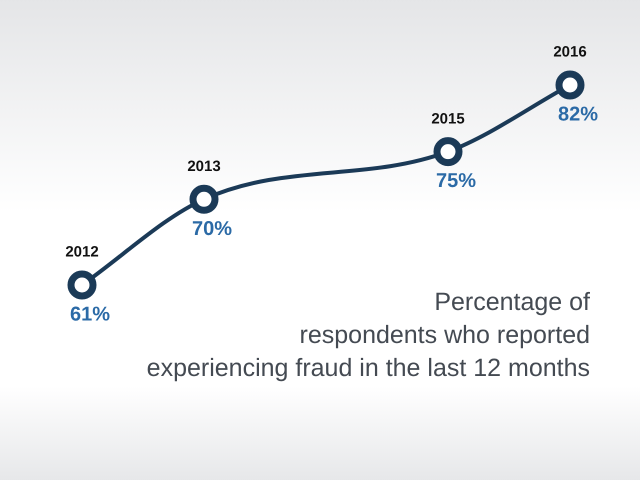 This screenshot has width=640, height=480. Describe the element at coordinates (204, 166) in the screenshot. I see `x-tick-label: 2013` at that location.